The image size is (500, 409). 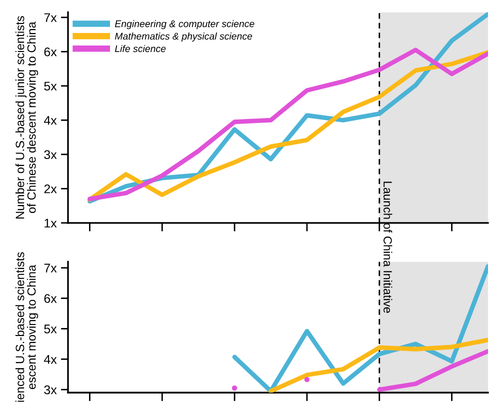 I want to click on y-tick-label: 1x, so click(x=50, y=223).